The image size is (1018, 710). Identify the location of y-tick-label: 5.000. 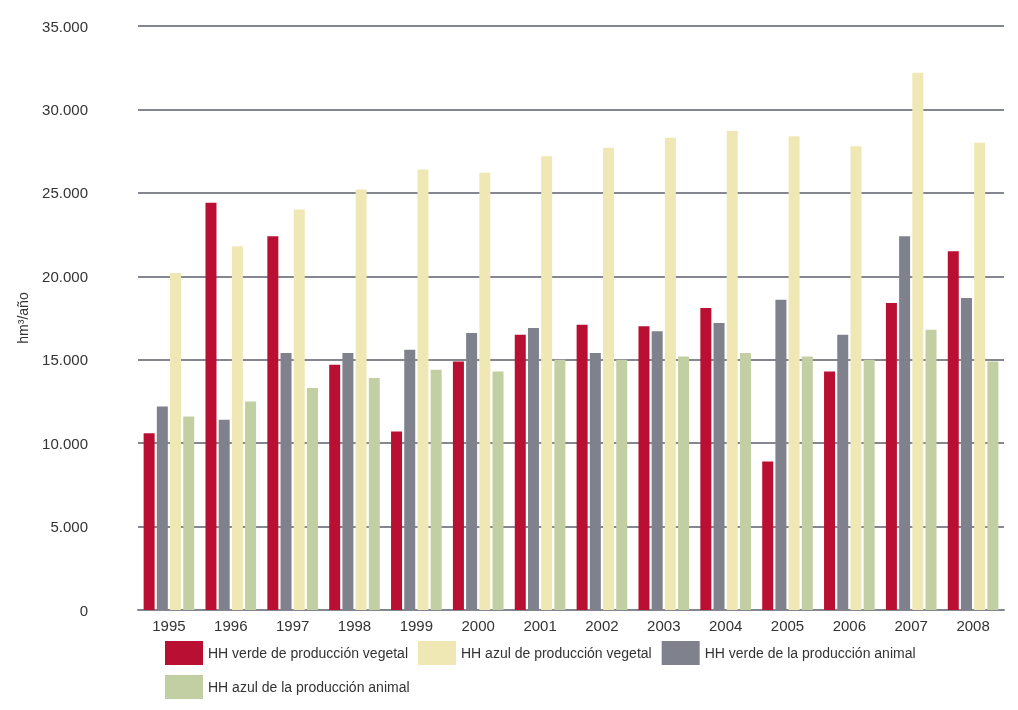
(69, 527).